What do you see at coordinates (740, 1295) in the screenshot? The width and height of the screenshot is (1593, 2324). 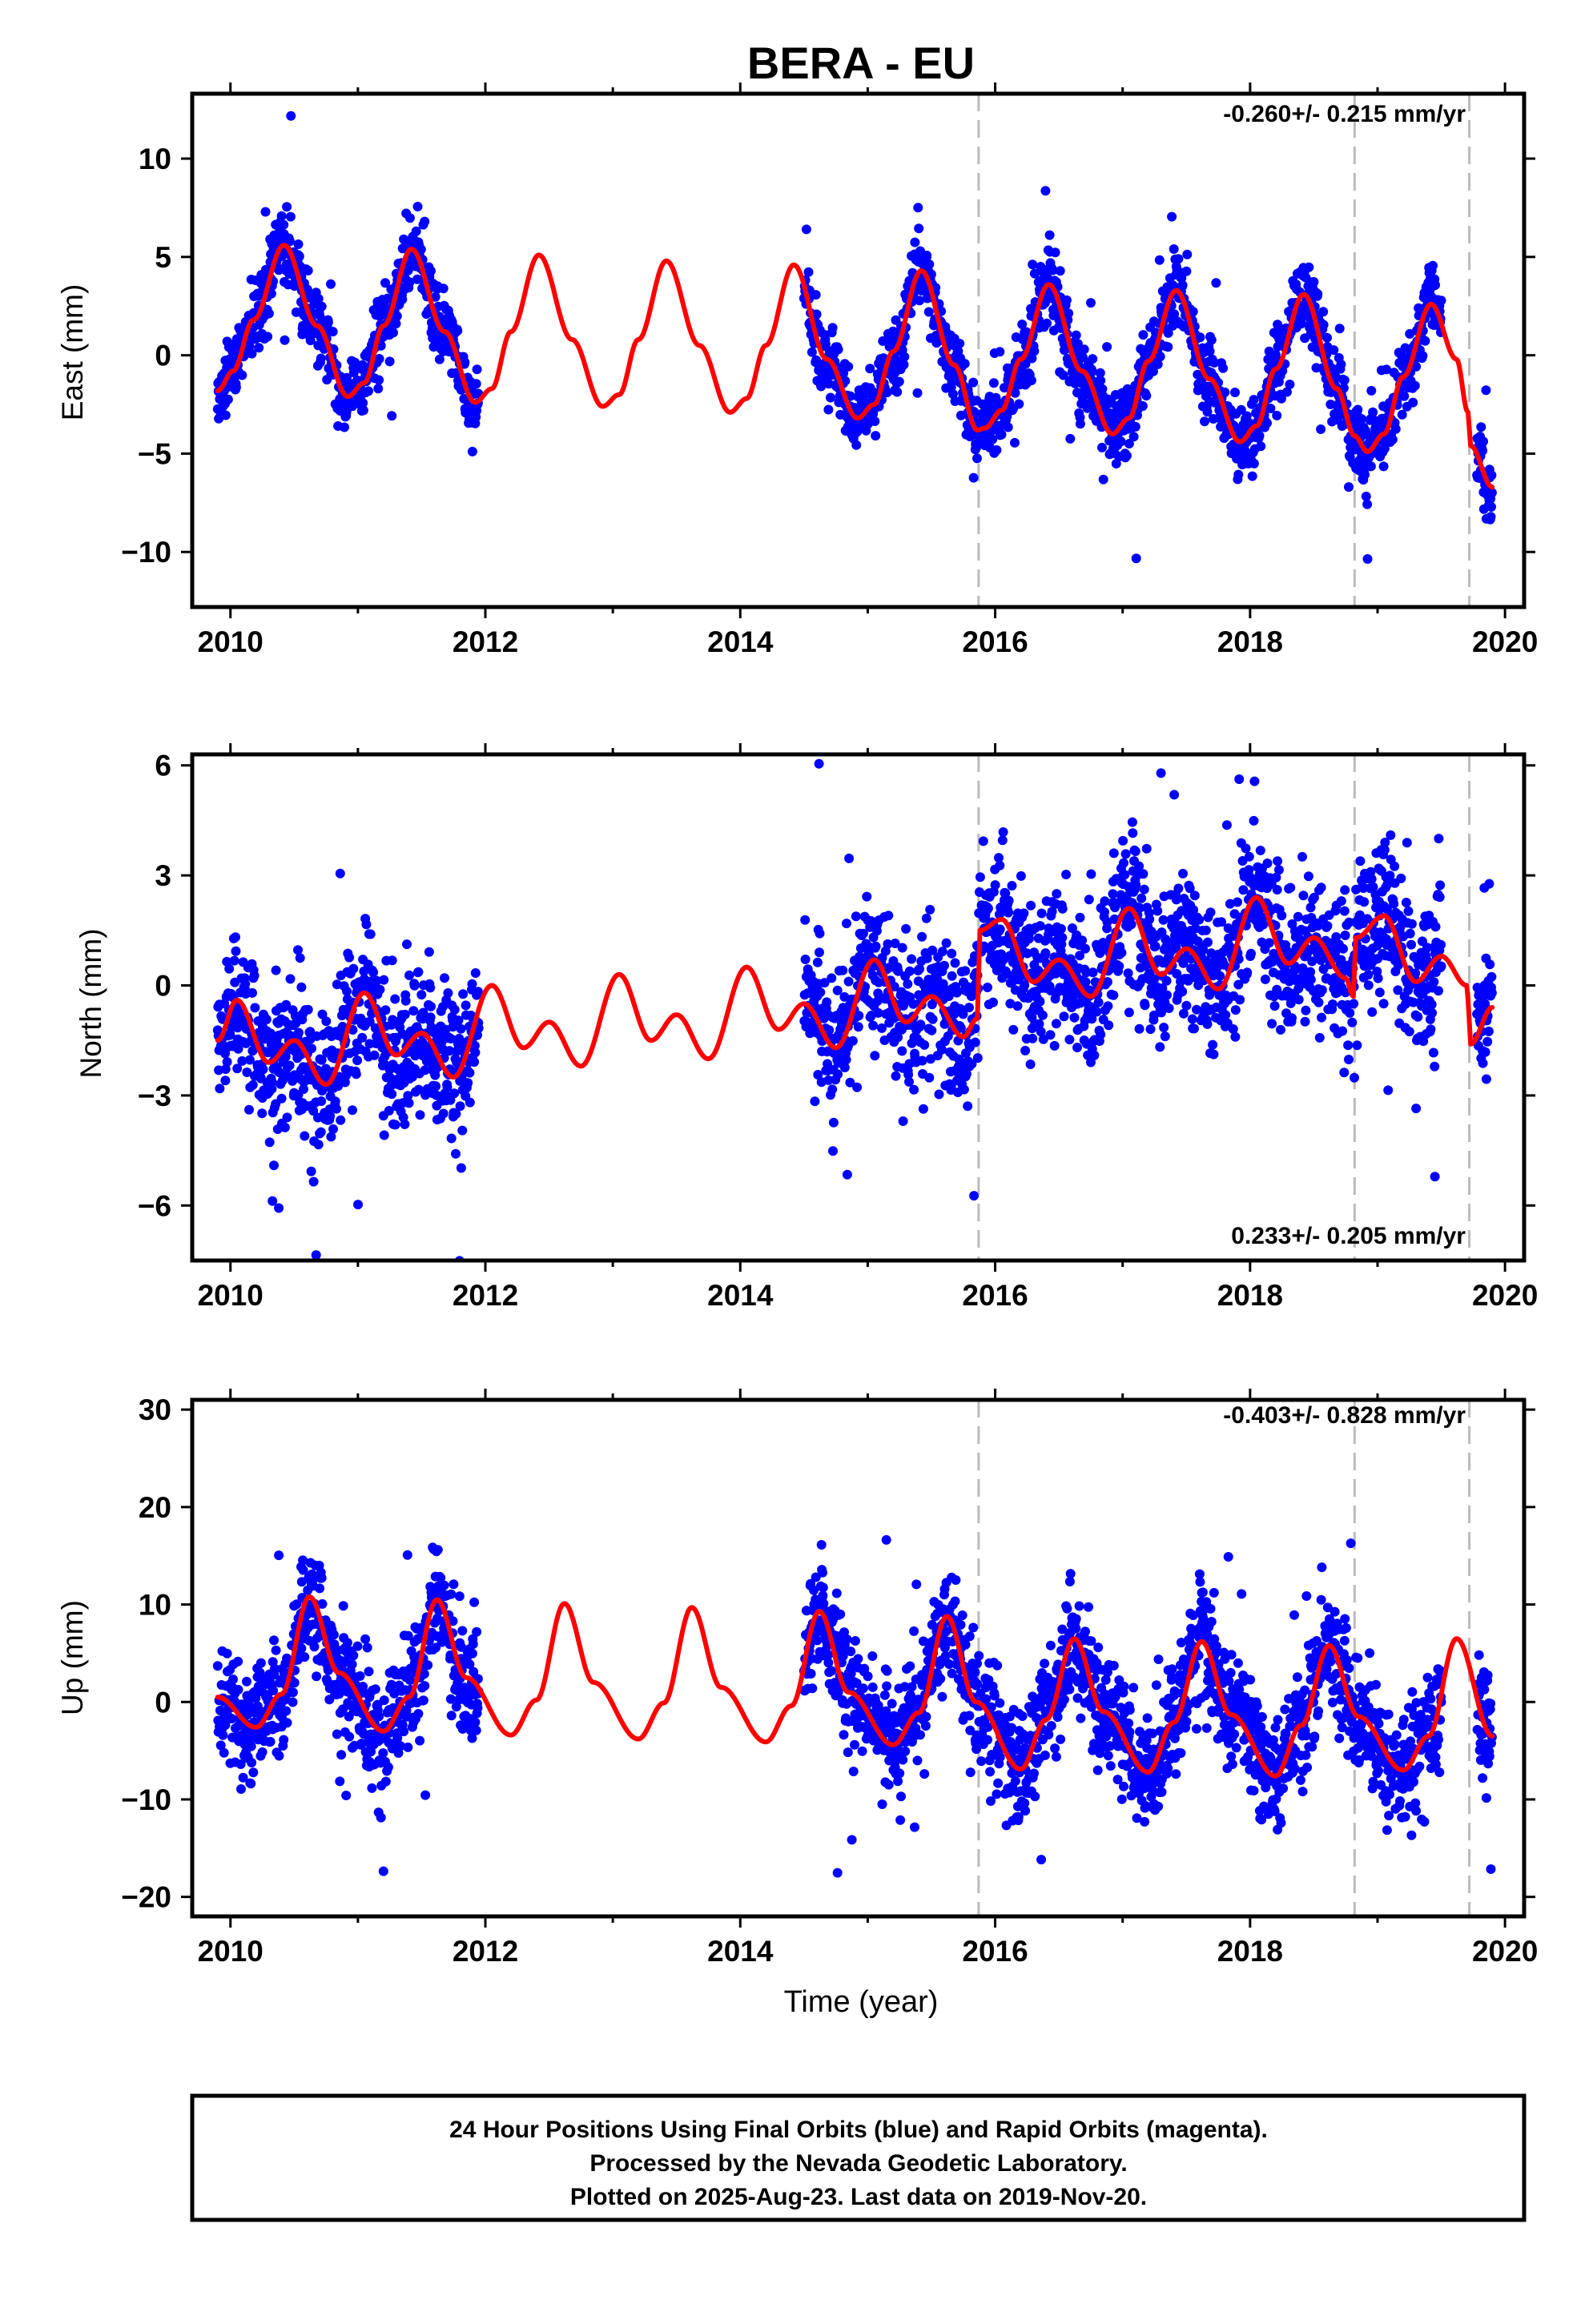 I see `x-tick-label: 2014` at bounding box center [740, 1295].